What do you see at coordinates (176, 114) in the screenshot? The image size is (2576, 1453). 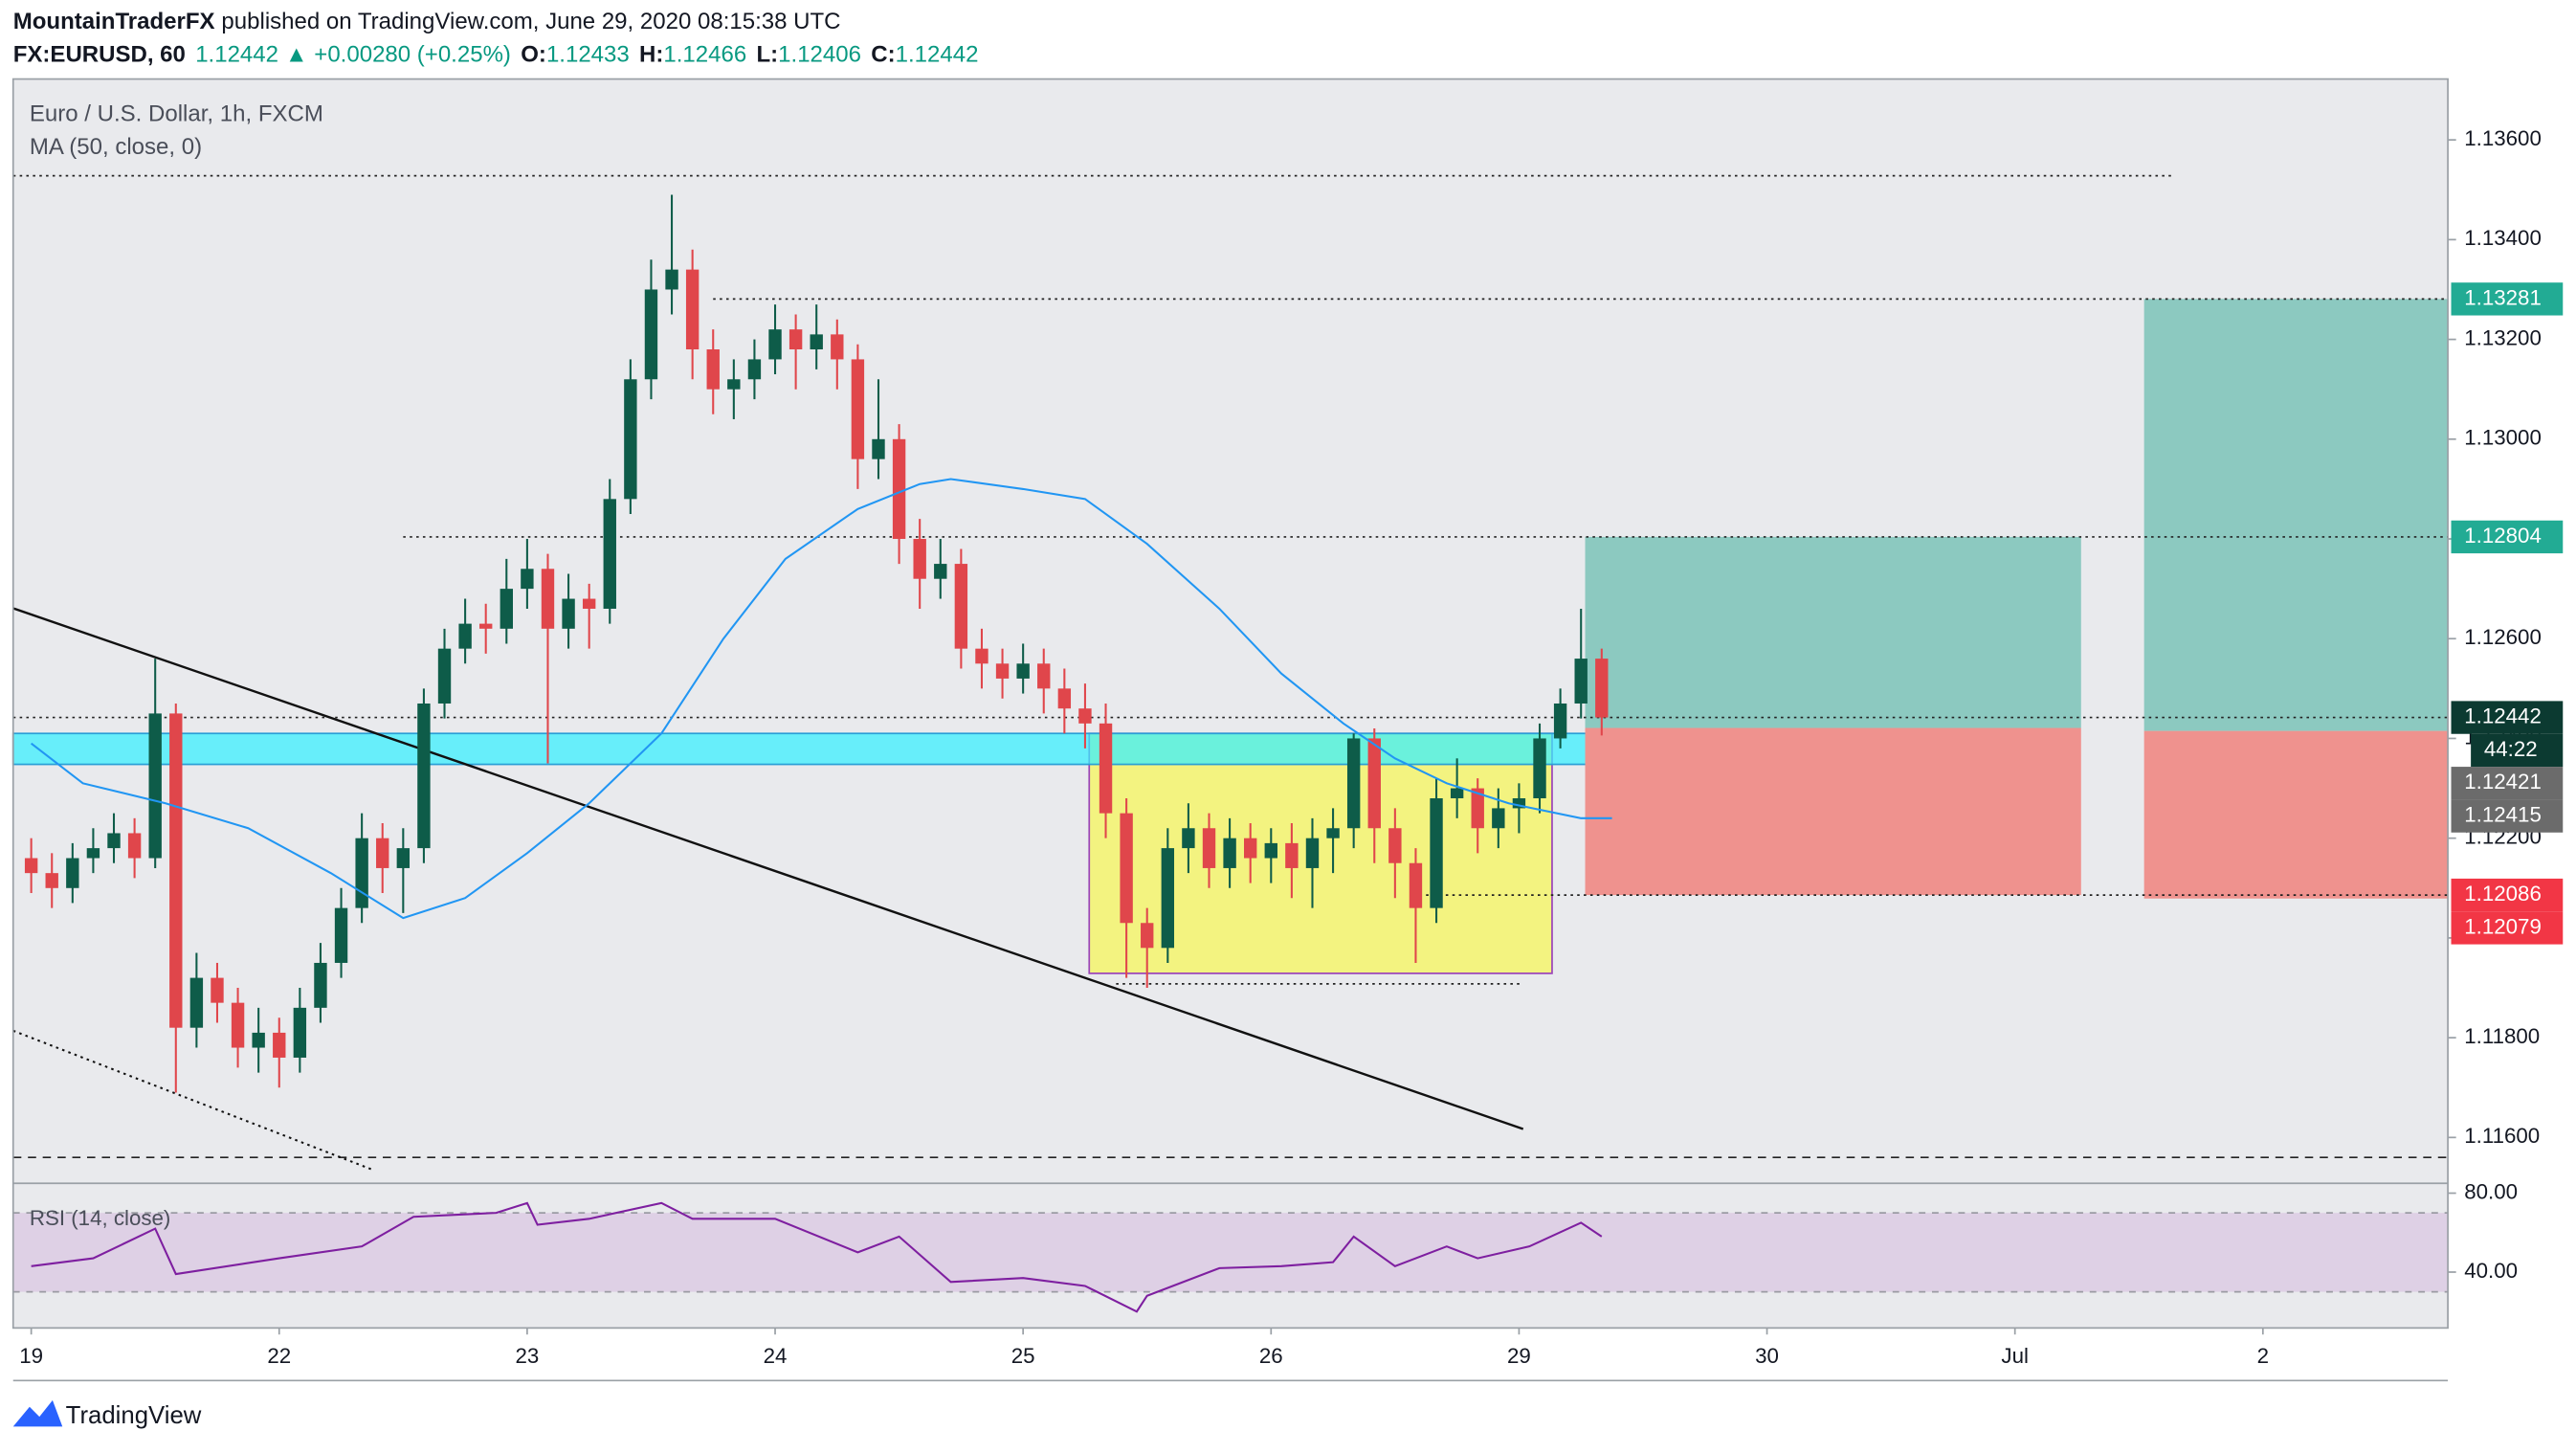 I see `series-title: Euro / U.S. Dollar, 1h, FXCM` at bounding box center [176, 114].